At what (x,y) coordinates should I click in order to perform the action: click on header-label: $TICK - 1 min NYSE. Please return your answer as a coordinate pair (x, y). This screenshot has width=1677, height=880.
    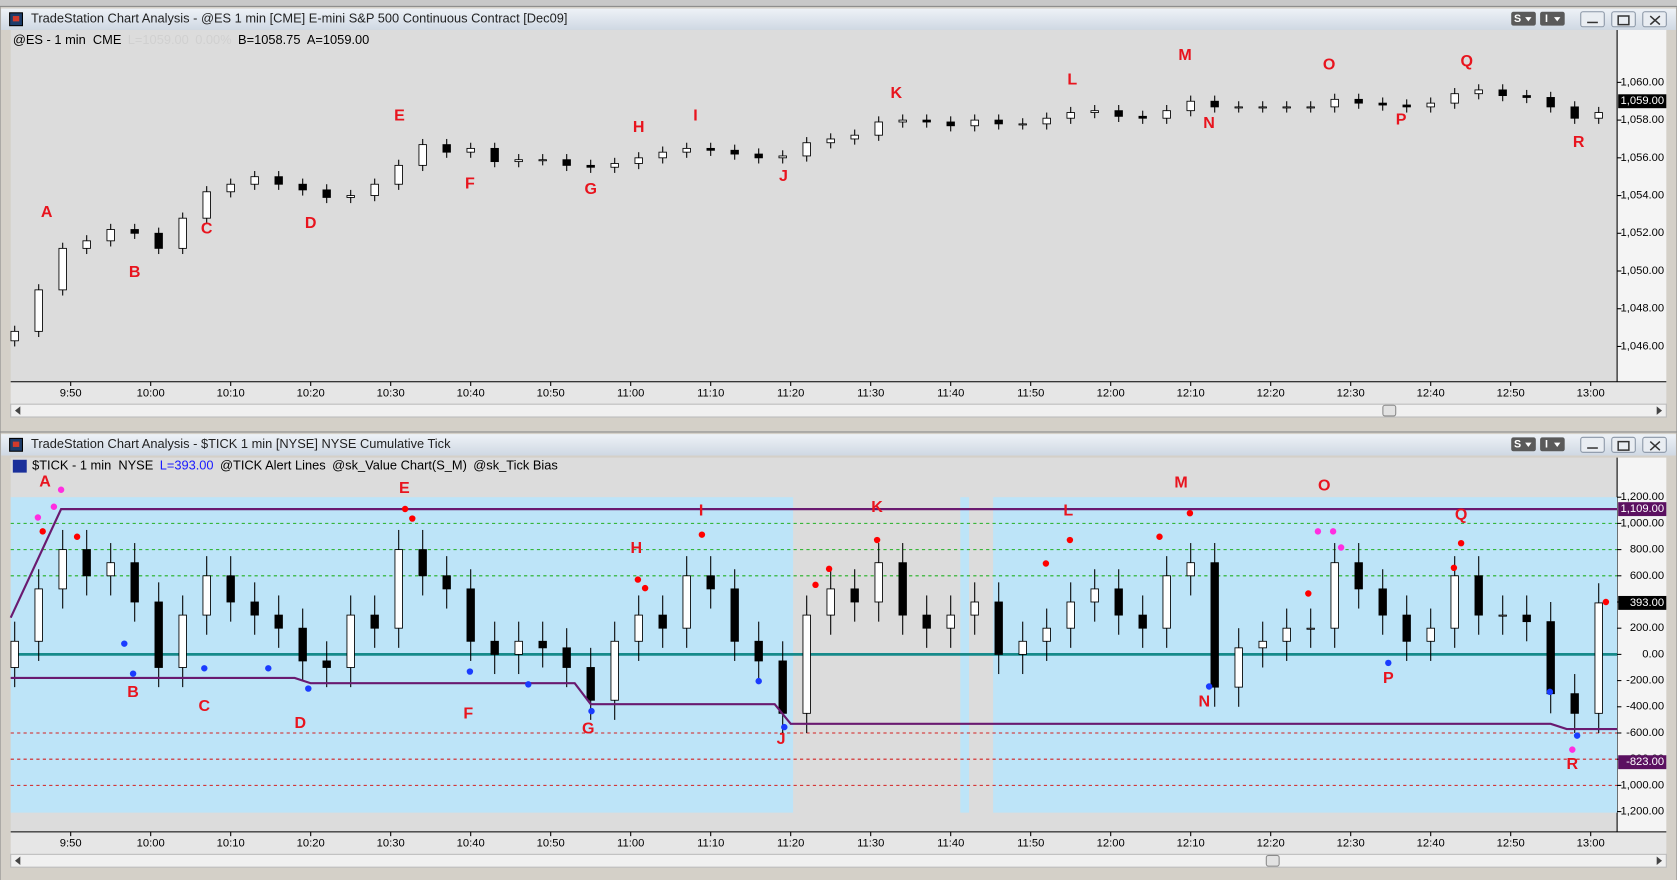
    Looking at the image, I should click on (92, 465).